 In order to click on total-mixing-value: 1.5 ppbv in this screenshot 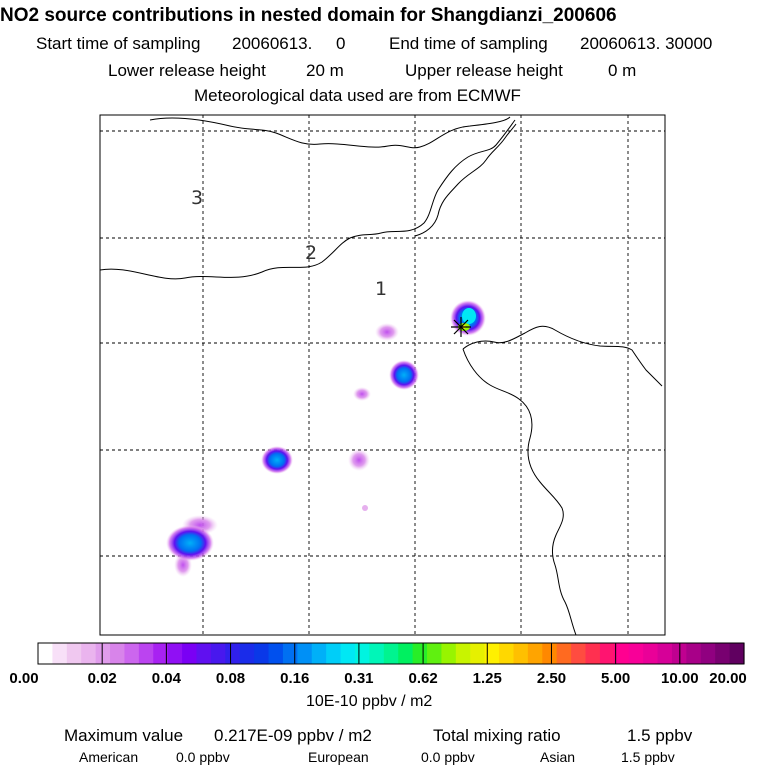, I will do `click(660, 735)`.